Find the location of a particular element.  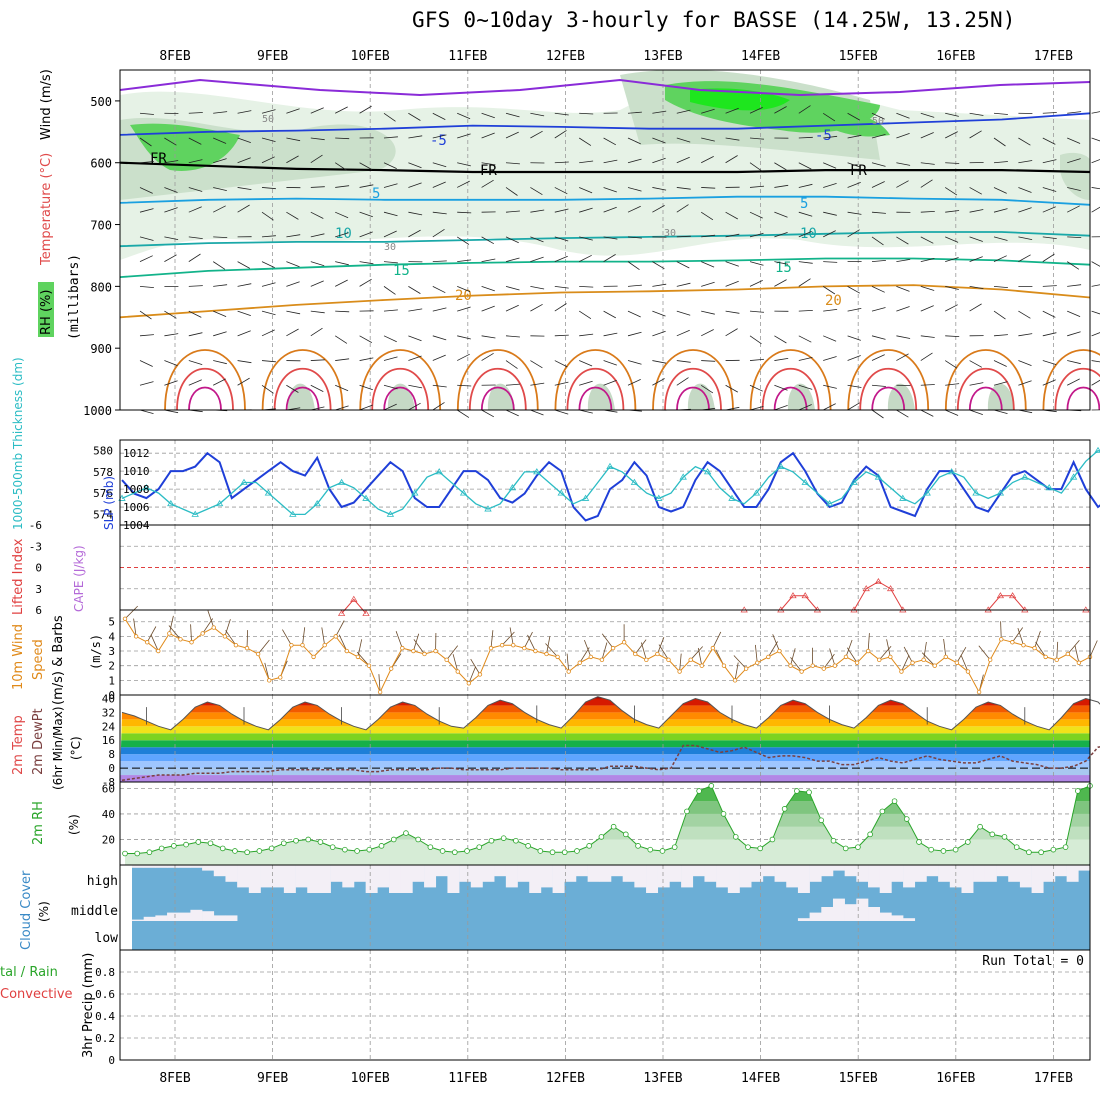

date-label-top: 8FEB is located at coordinates (174, 56).